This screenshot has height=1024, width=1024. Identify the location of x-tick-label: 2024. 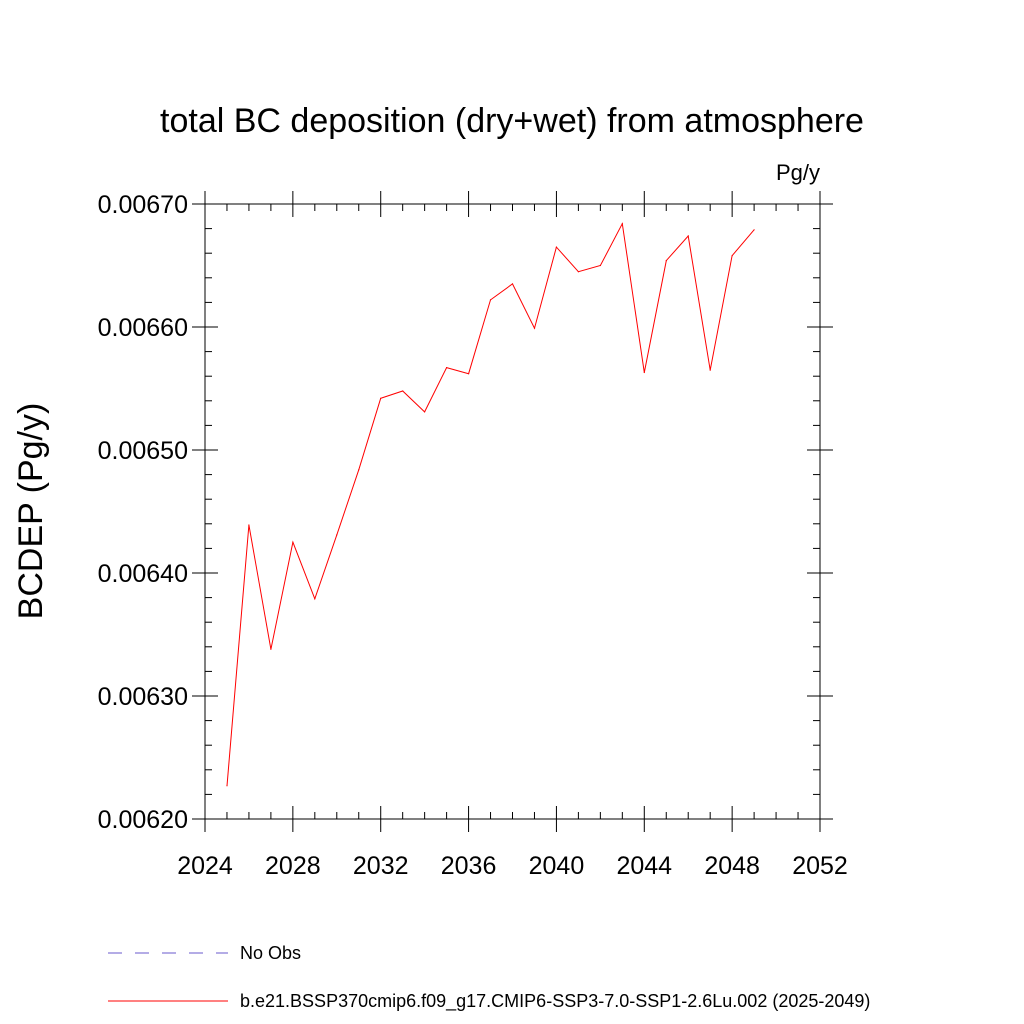
(205, 866).